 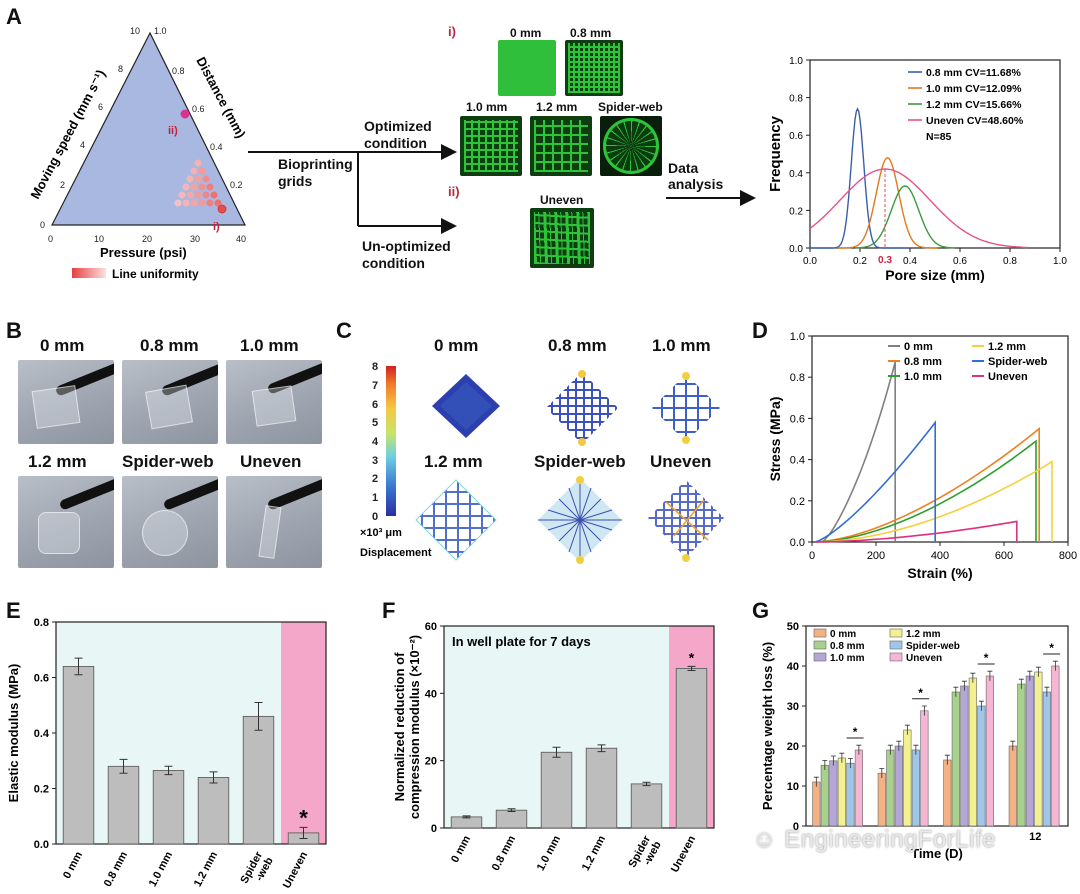 What do you see at coordinates (135, 31) in the screenshot?
I see `left-tick-10: 10` at bounding box center [135, 31].